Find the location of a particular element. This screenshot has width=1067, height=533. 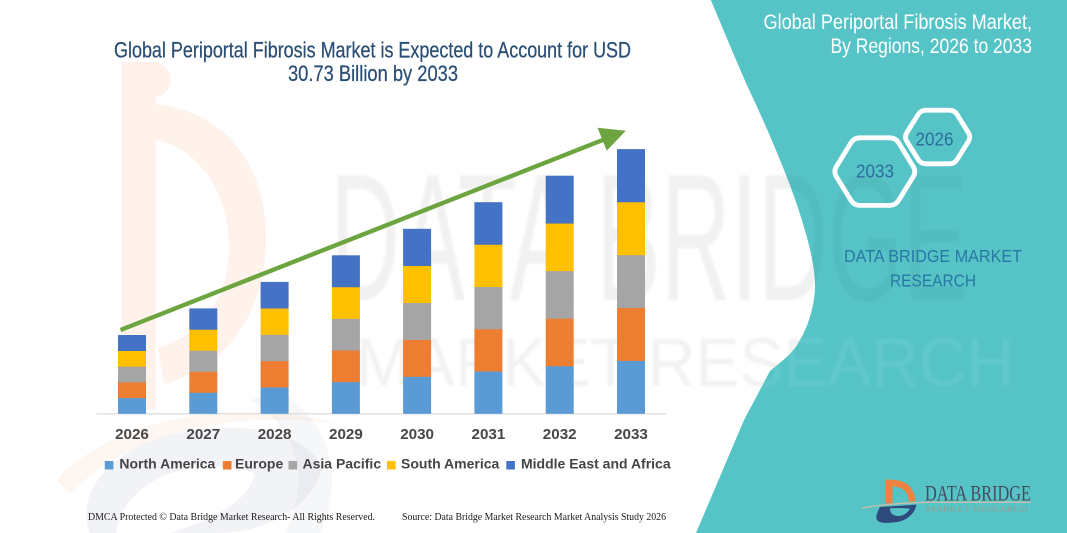

svg-text: Europe is located at coordinates (259, 464).